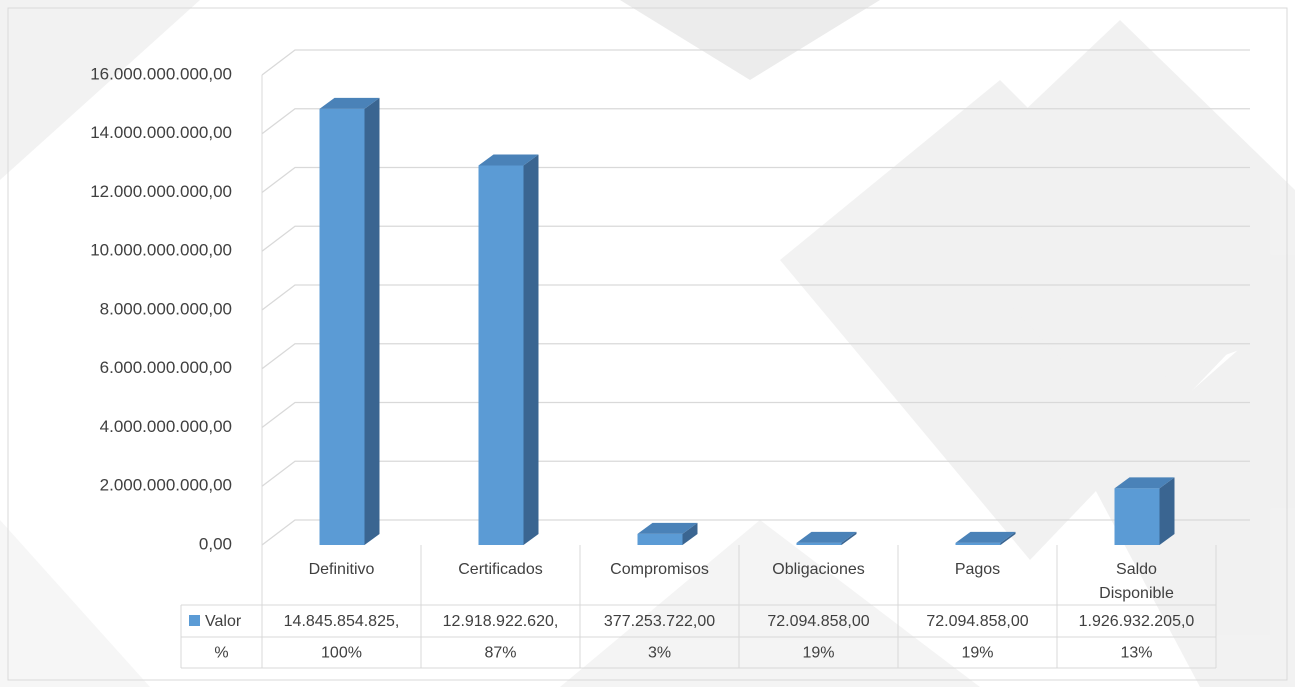 The height and width of the screenshot is (687, 1295). Describe the element at coordinates (161, 250) in the screenshot. I see `y-tick-label: 10.000.000.000,00` at that location.